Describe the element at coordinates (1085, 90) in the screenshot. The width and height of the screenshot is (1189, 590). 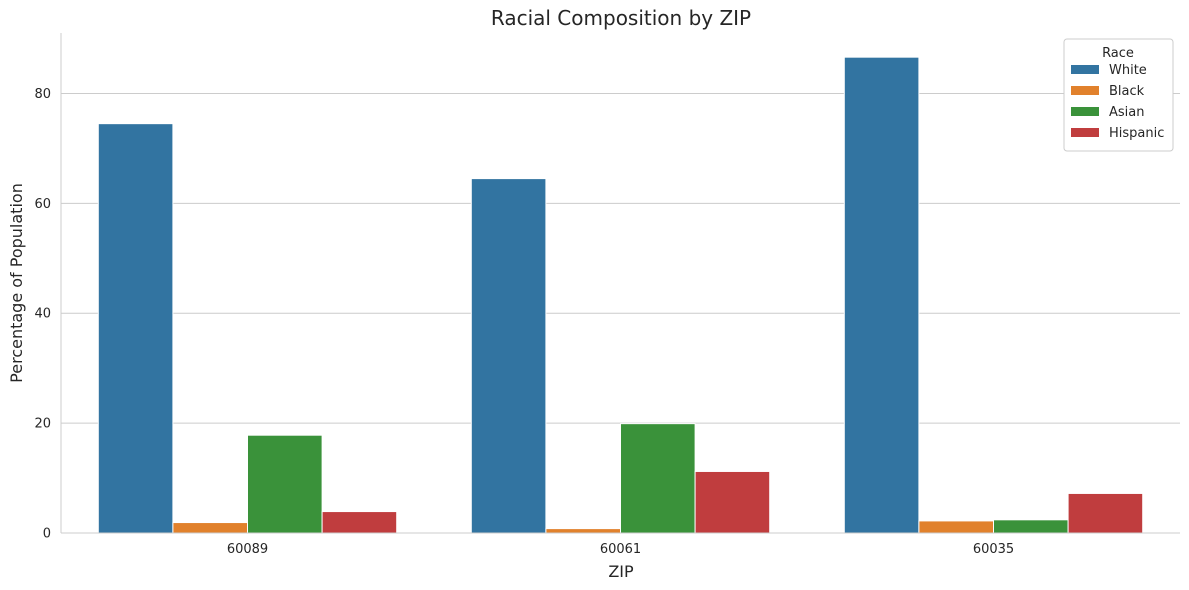
I see `legend-swatch-black` at that location.